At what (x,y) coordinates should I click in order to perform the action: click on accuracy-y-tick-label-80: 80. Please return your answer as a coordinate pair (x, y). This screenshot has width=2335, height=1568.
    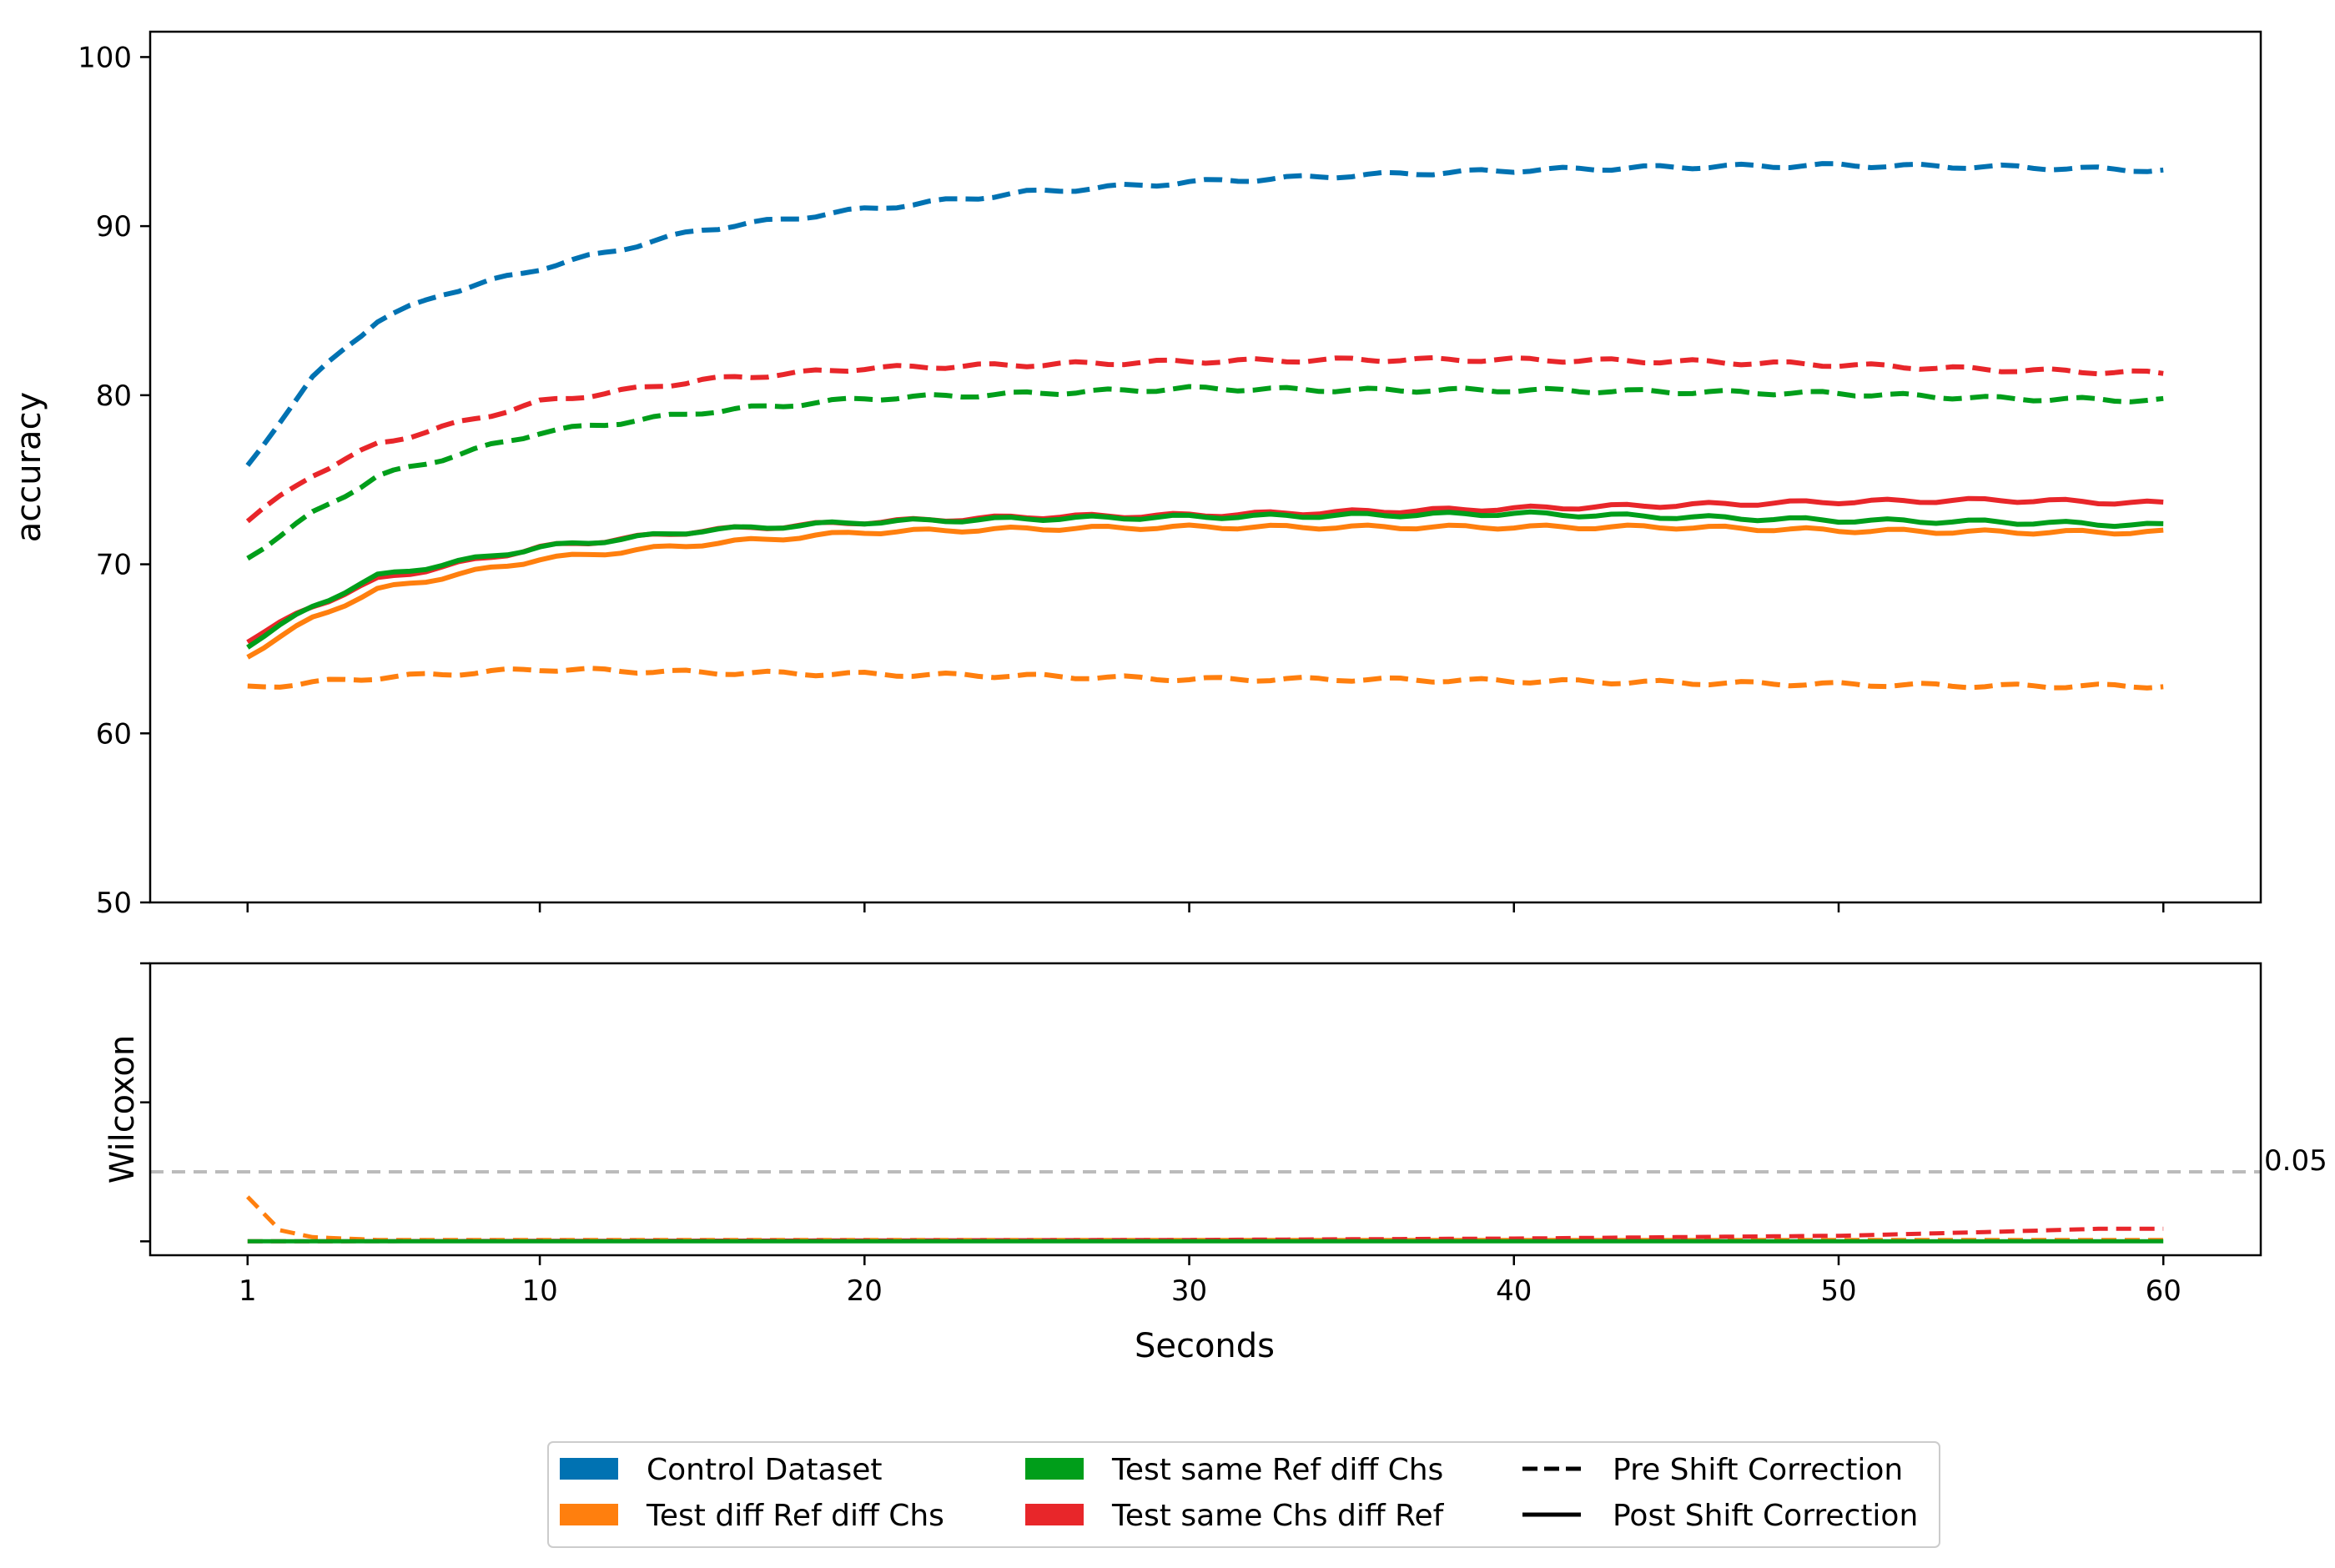
    Looking at the image, I should click on (114, 396).